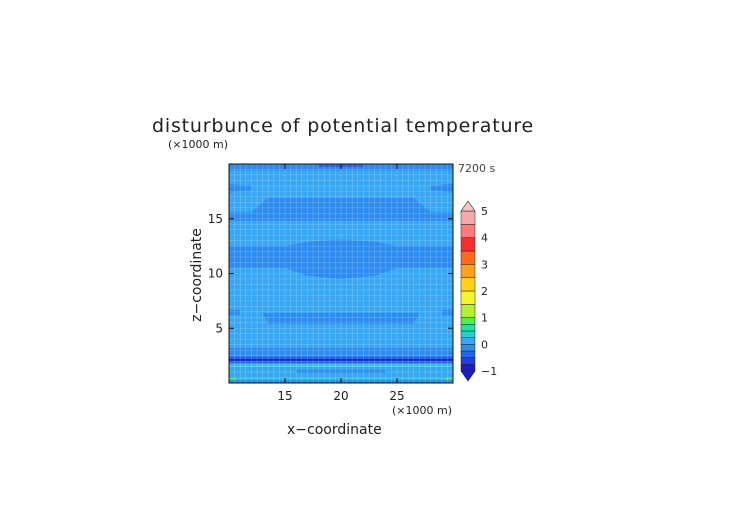 This screenshot has height=532, width=752. What do you see at coordinates (484, 264) in the screenshot?
I see `colorbar-tick-label: 3` at bounding box center [484, 264].